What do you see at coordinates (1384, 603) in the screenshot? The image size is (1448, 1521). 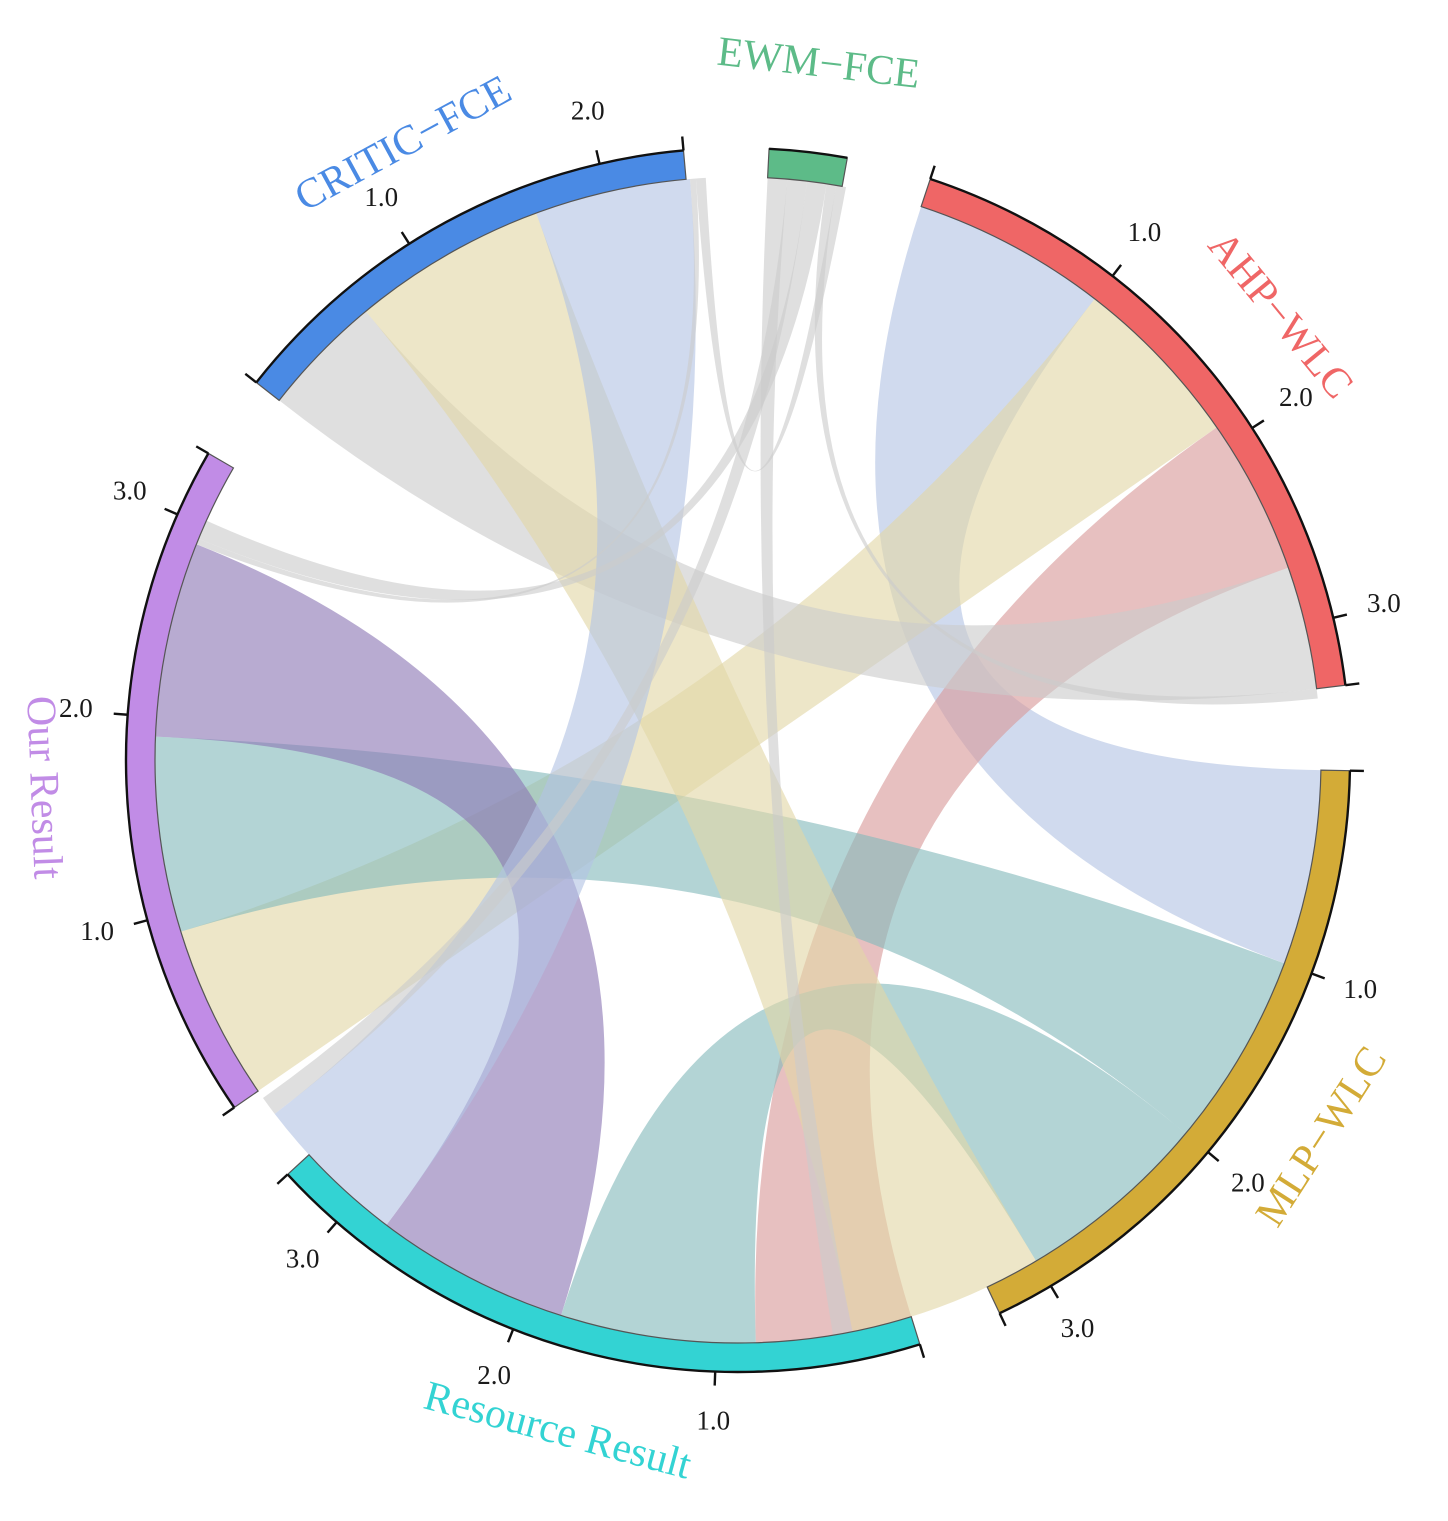 I see `tick-label-ahp-wlc-2: 3.0` at bounding box center [1384, 603].